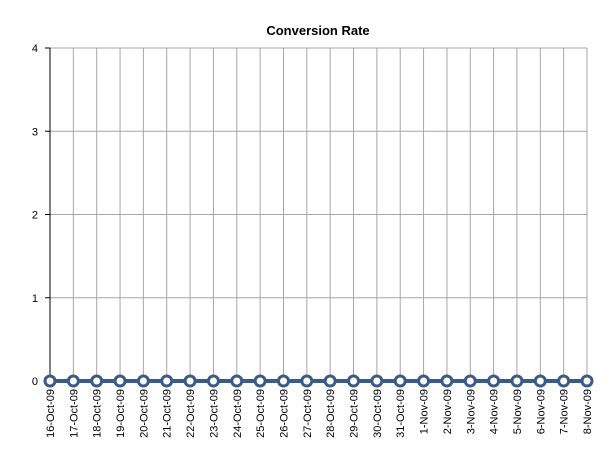 The width and height of the screenshot is (614, 458). What do you see at coordinates (35, 49) in the screenshot?
I see `y-tick-label: 4` at bounding box center [35, 49].